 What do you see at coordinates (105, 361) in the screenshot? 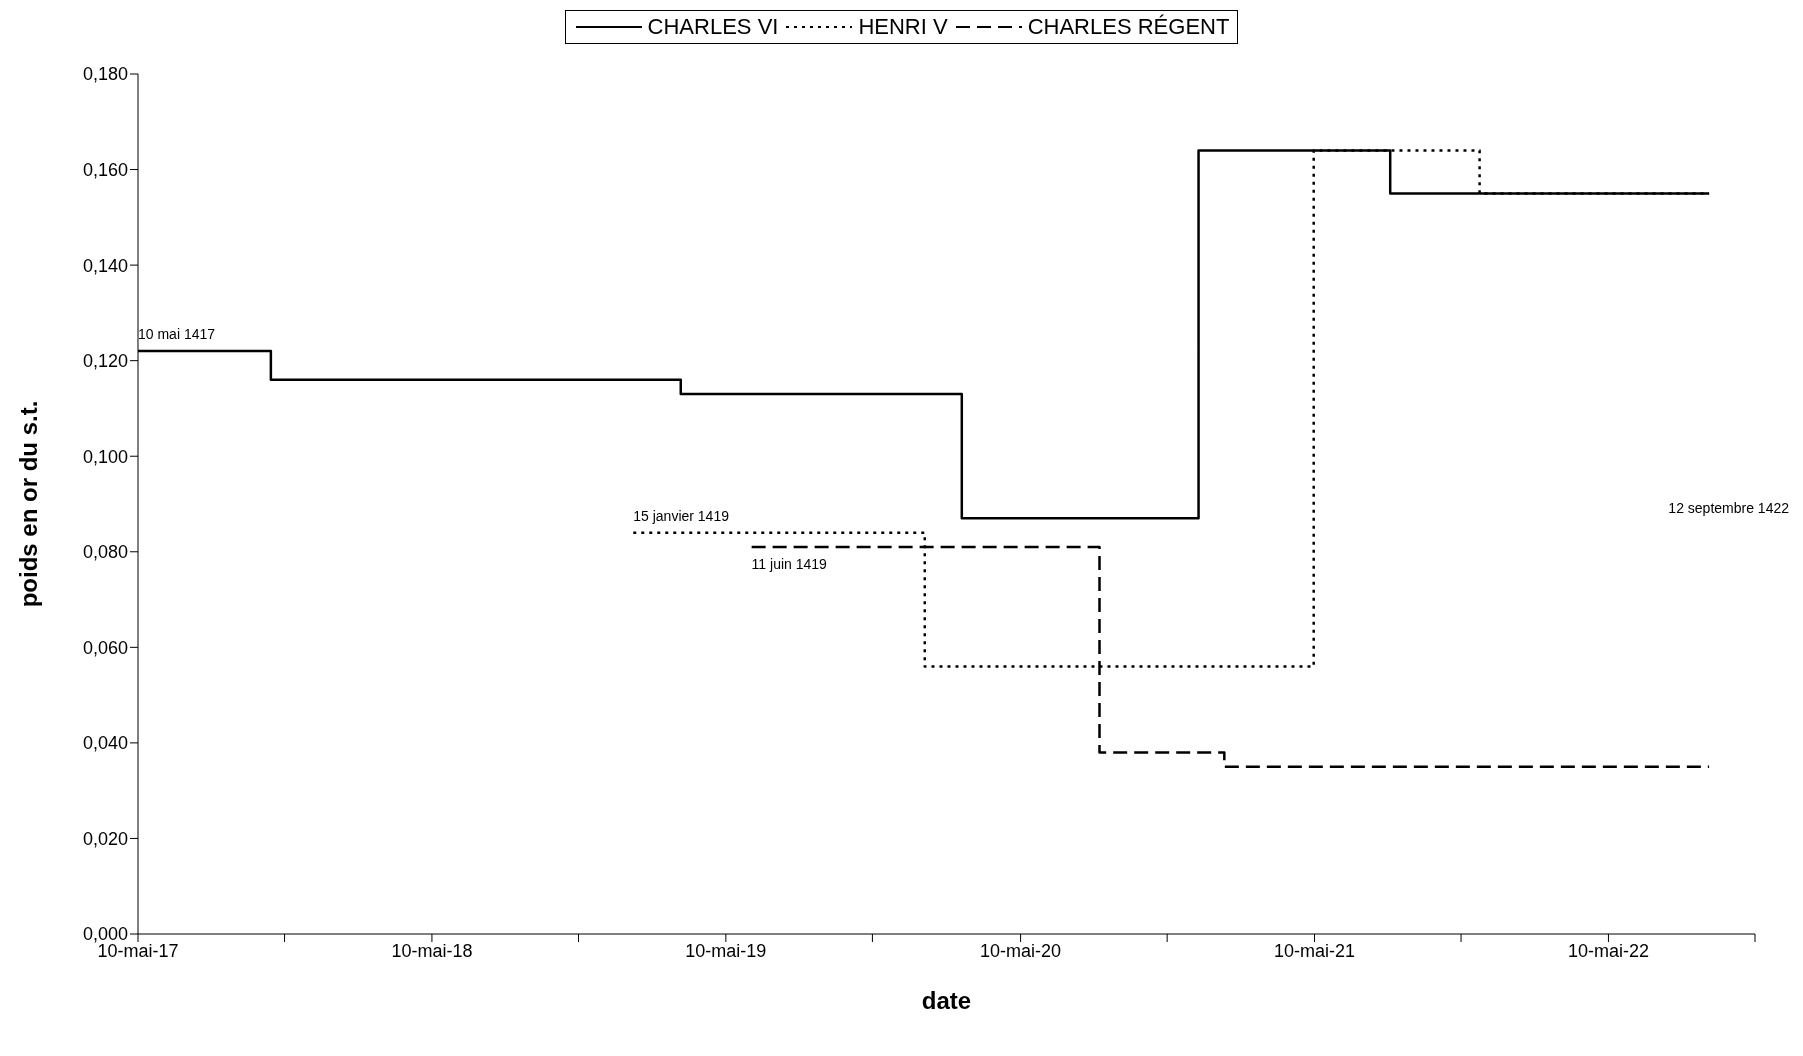
I see `y-tick-label: 0,120` at bounding box center [105, 361].